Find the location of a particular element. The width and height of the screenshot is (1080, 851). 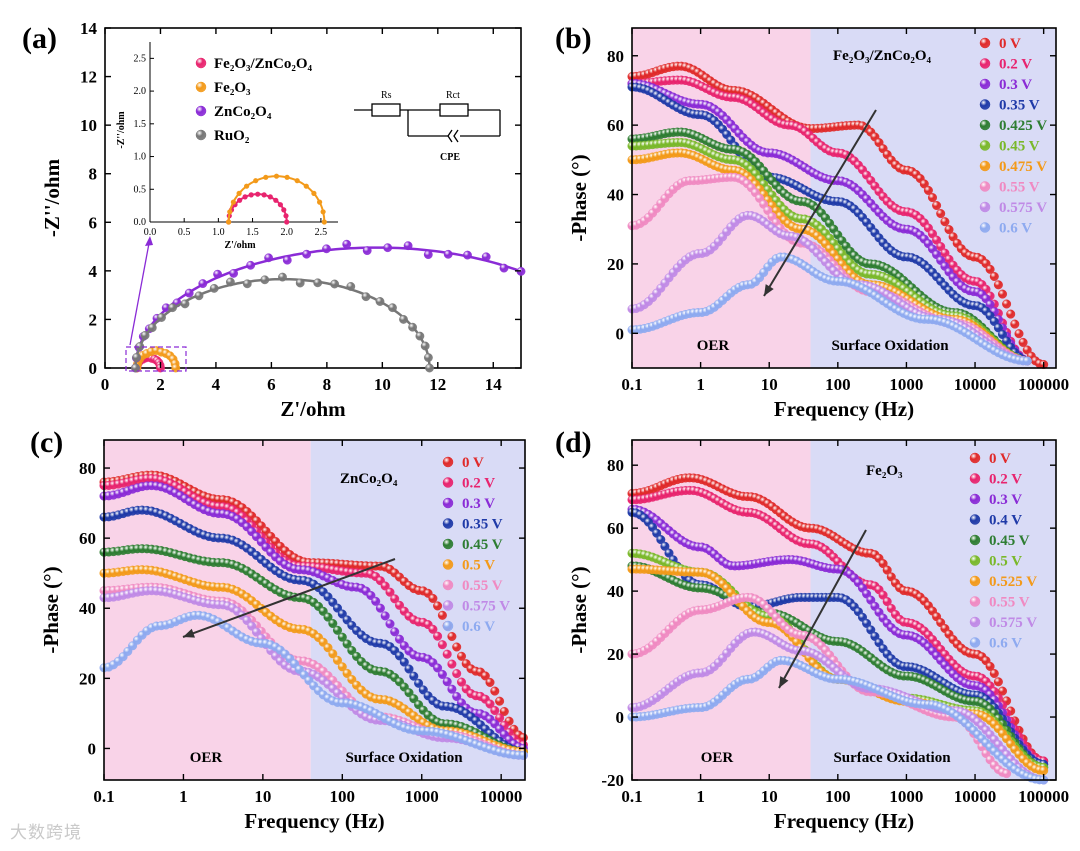

y-tick-label: 6 is located at coordinates (93, 222).